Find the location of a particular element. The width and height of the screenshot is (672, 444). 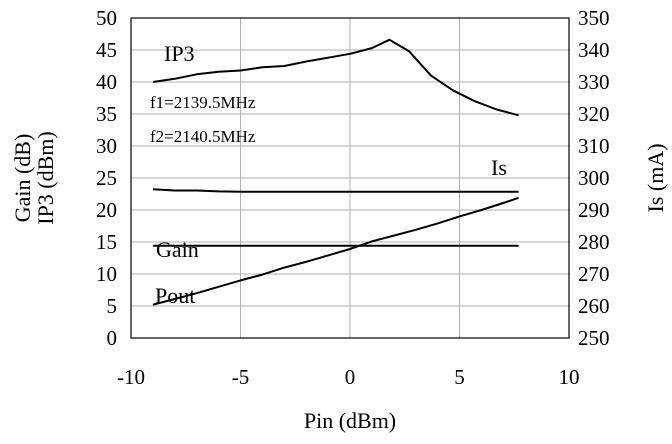

y-axis-left-title-ip3: IP3 (dBm) is located at coordinates (45, 178).